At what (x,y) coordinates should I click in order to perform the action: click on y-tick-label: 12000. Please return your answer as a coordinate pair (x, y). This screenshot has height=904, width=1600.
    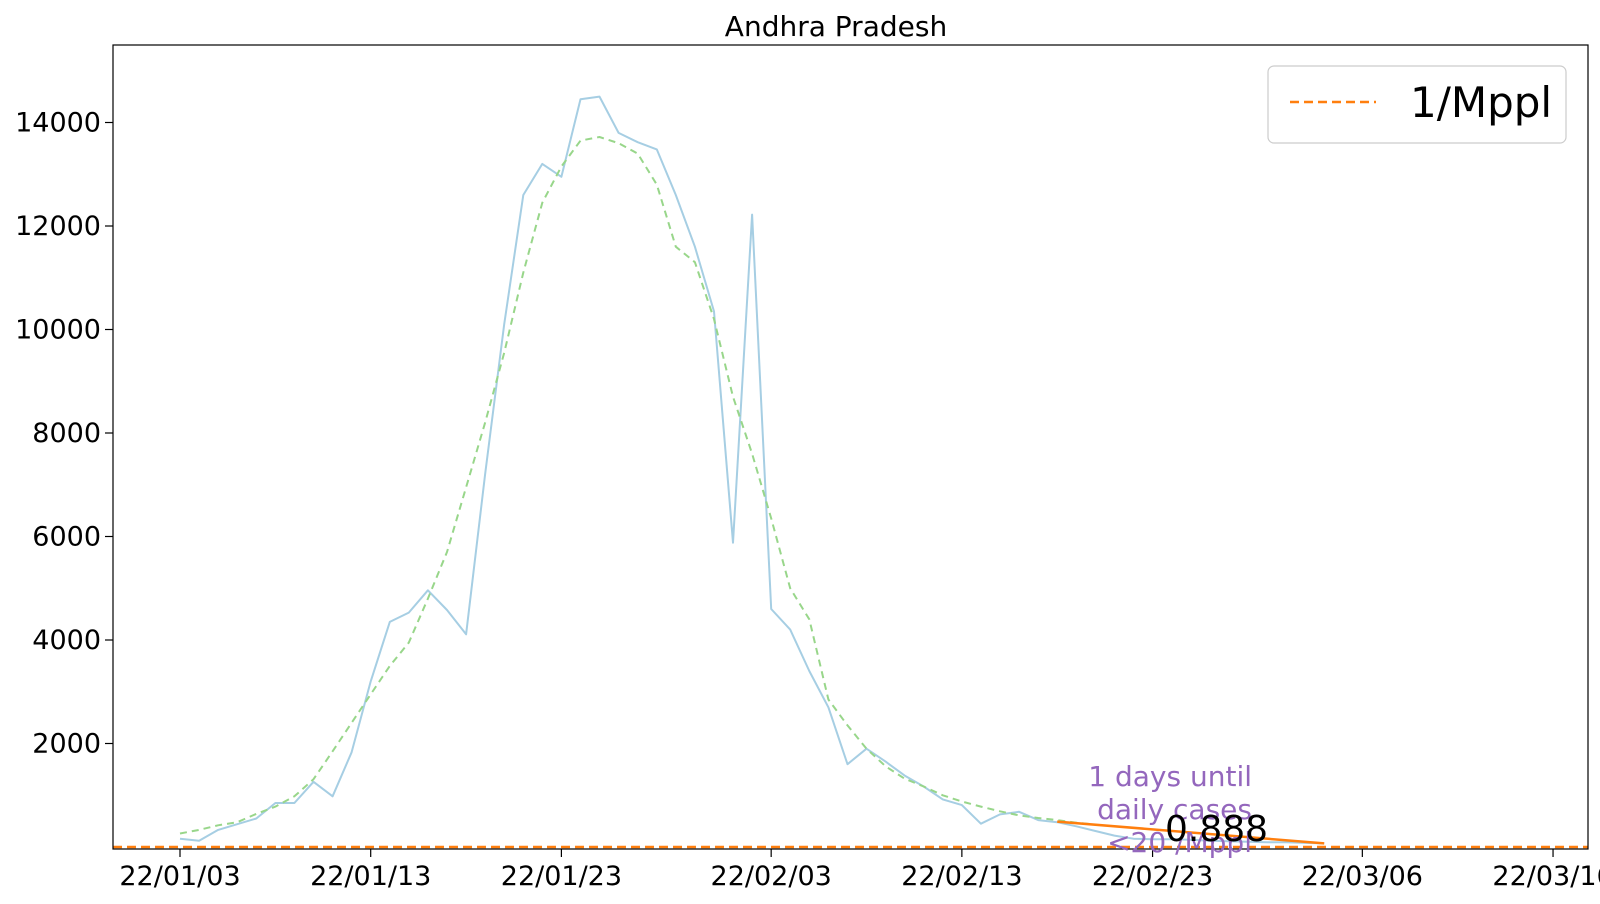
    Looking at the image, I should click on (58, 226).